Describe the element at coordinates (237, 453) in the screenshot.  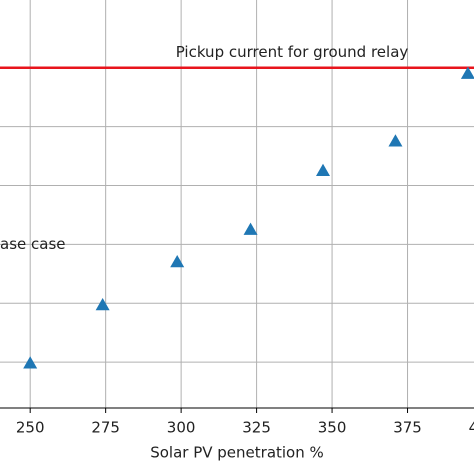
I see `x-axis-label: Solar PV penetration %` at that location.